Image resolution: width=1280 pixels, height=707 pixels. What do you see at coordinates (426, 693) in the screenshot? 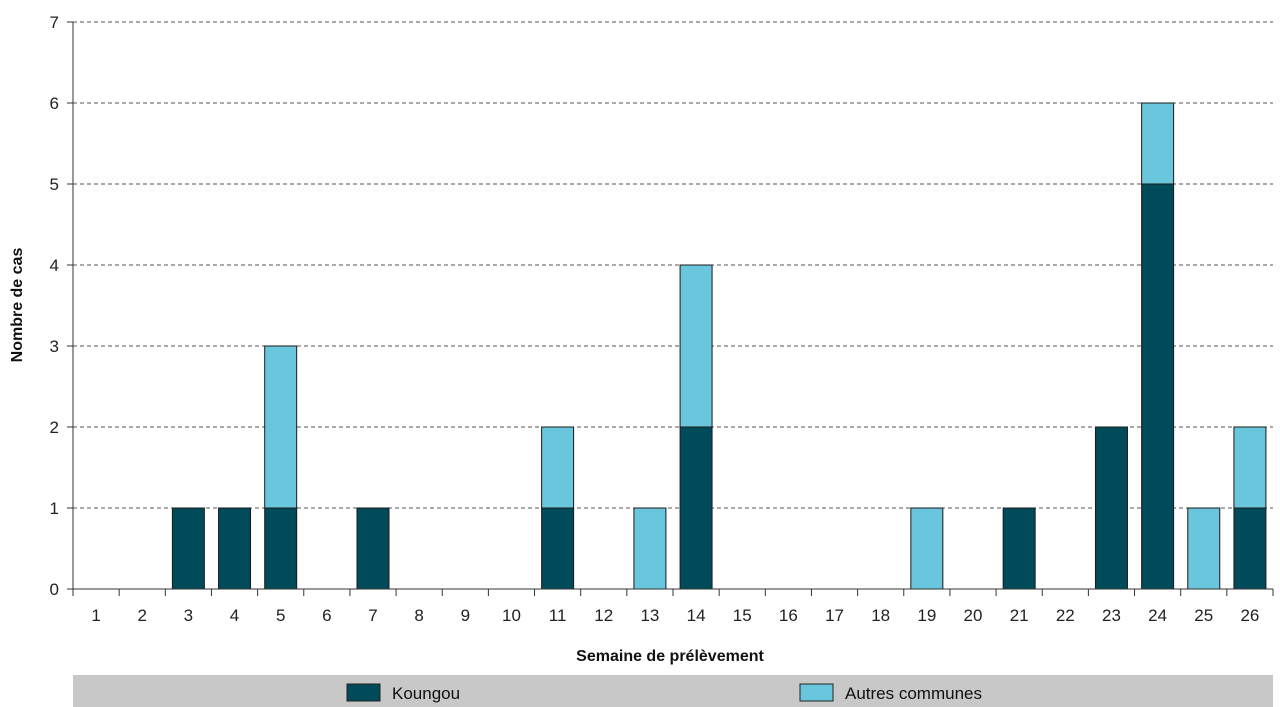
I see `legend-label-koungou: Koungou` at bounding box center [426, 693].